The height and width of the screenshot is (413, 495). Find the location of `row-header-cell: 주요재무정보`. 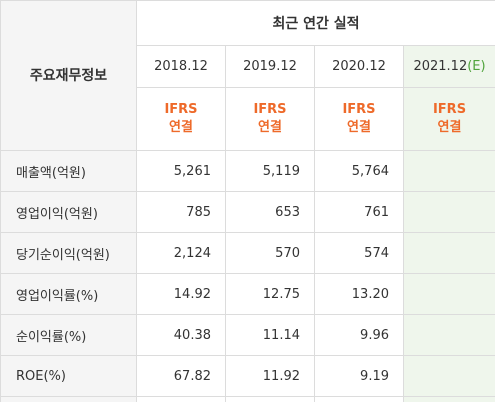

row-header-cell: 주요재무정보 is located at coordinates (68, 75).